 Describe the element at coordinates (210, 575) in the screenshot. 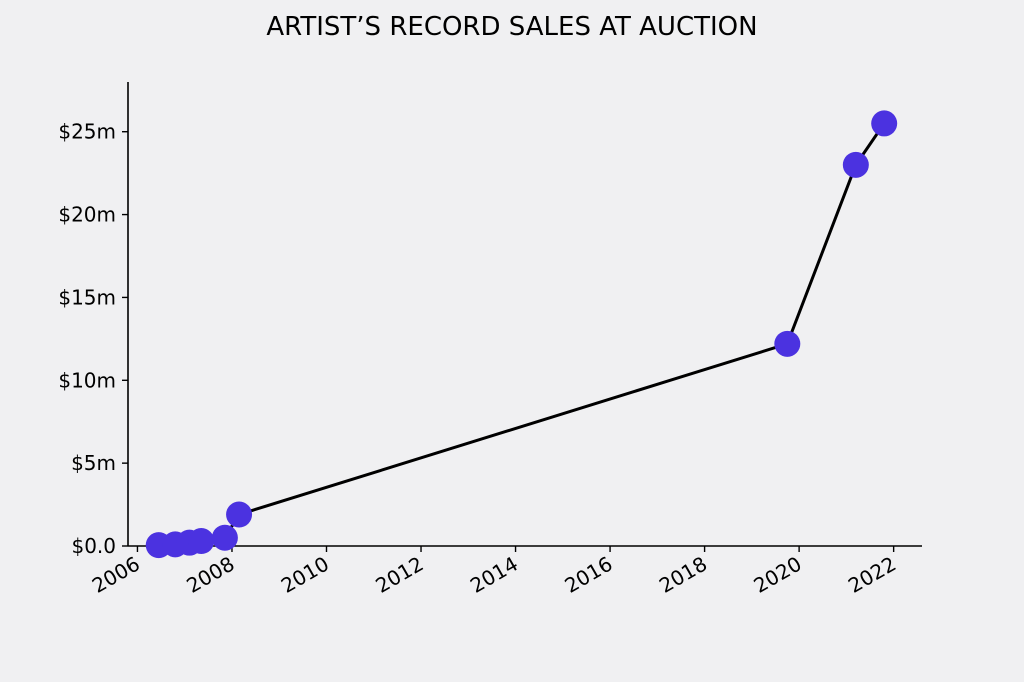

I see `x-tick-label: 2008` at that location.